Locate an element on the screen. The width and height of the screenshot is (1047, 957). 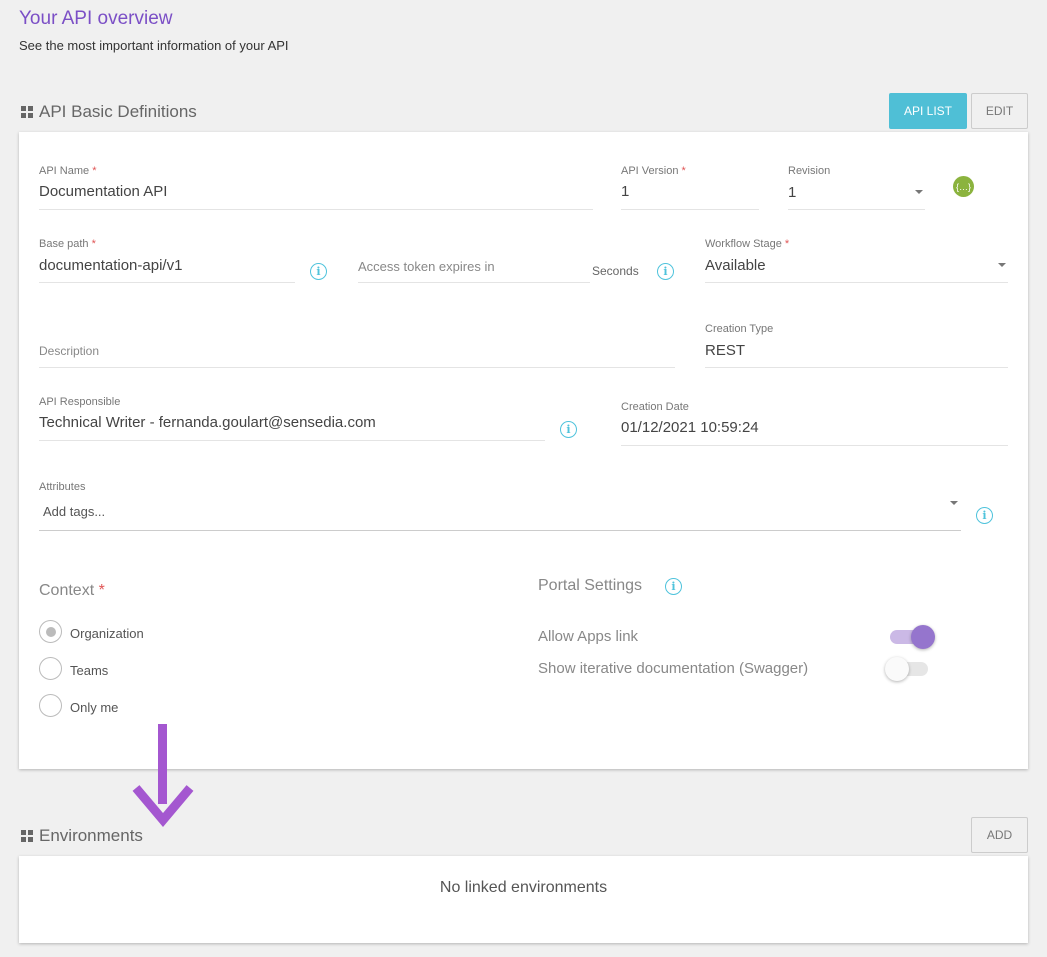
token-unit: Seconds is located at coordinates (615, 271).